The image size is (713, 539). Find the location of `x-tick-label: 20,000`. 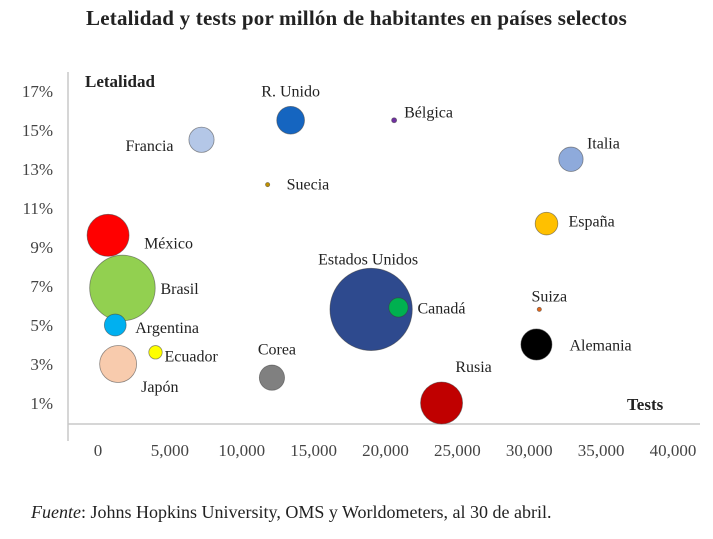

x-tick-label: 20,000 is located at coordinates (385, 450).